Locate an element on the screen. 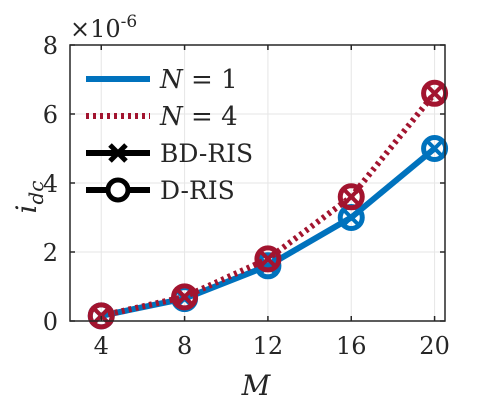 The width and height of the screenshot is (488, 405). legend-circle-marker is located at coordinates (118, 190).